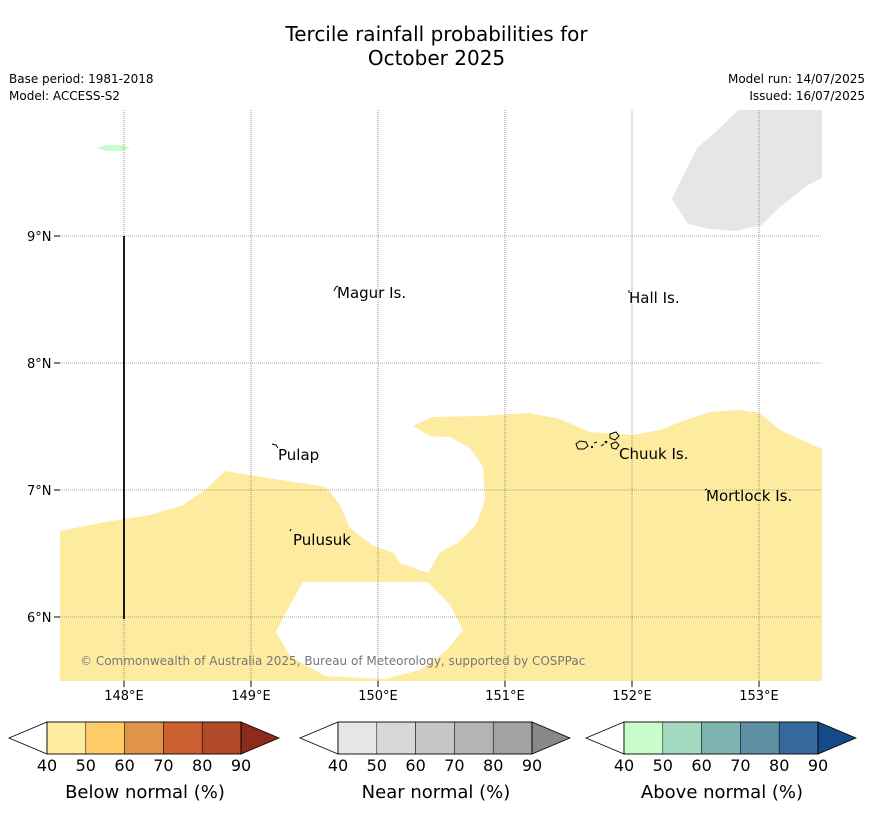 The image size is (873, 816). What do you see at coordinates (81, 79) in the screenshot?
I see `base-period: Base period: 1981-2018` at bounding box center [81, 79].